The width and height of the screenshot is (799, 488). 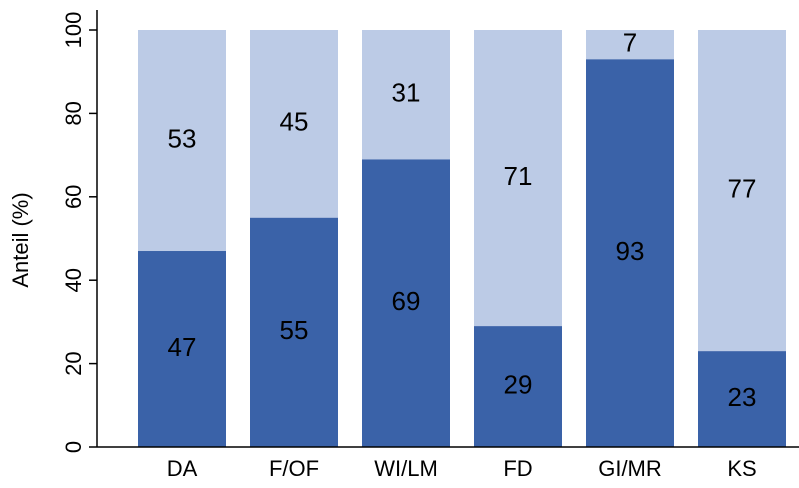 What do you see at coordinates (742, 188) in the screenshot?
I see `data-label: 77` at bounding box center [742, 188].